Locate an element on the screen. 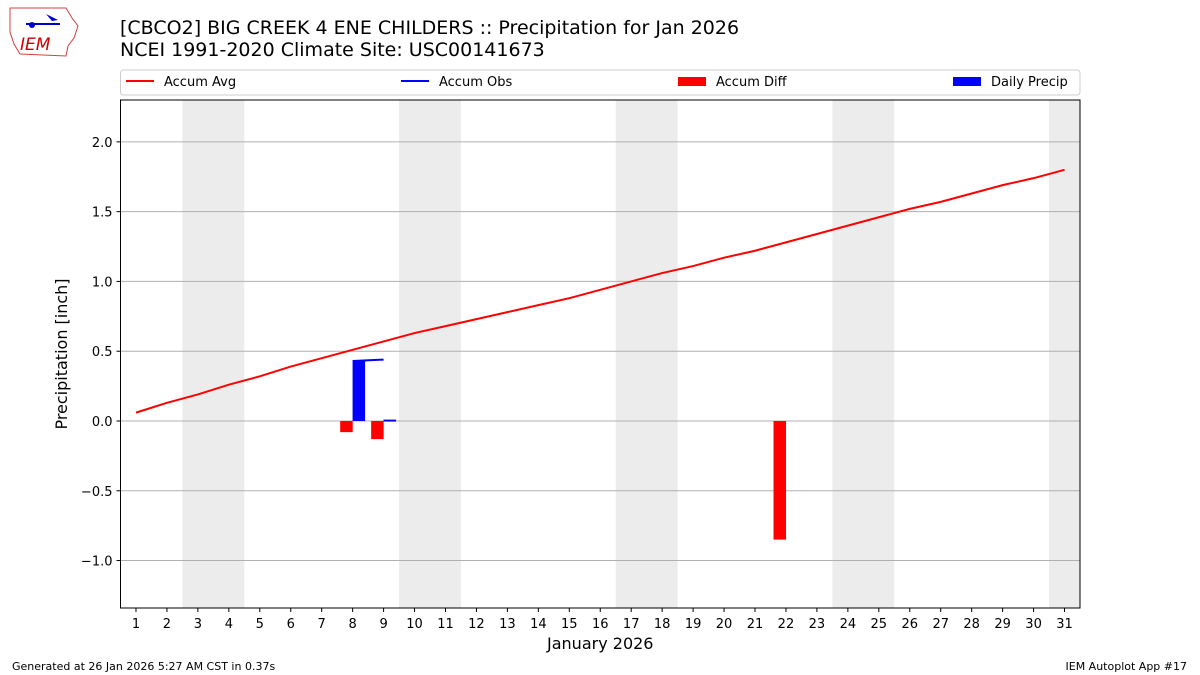  x-tick-label: 14 is located at coordinates (538, 624).